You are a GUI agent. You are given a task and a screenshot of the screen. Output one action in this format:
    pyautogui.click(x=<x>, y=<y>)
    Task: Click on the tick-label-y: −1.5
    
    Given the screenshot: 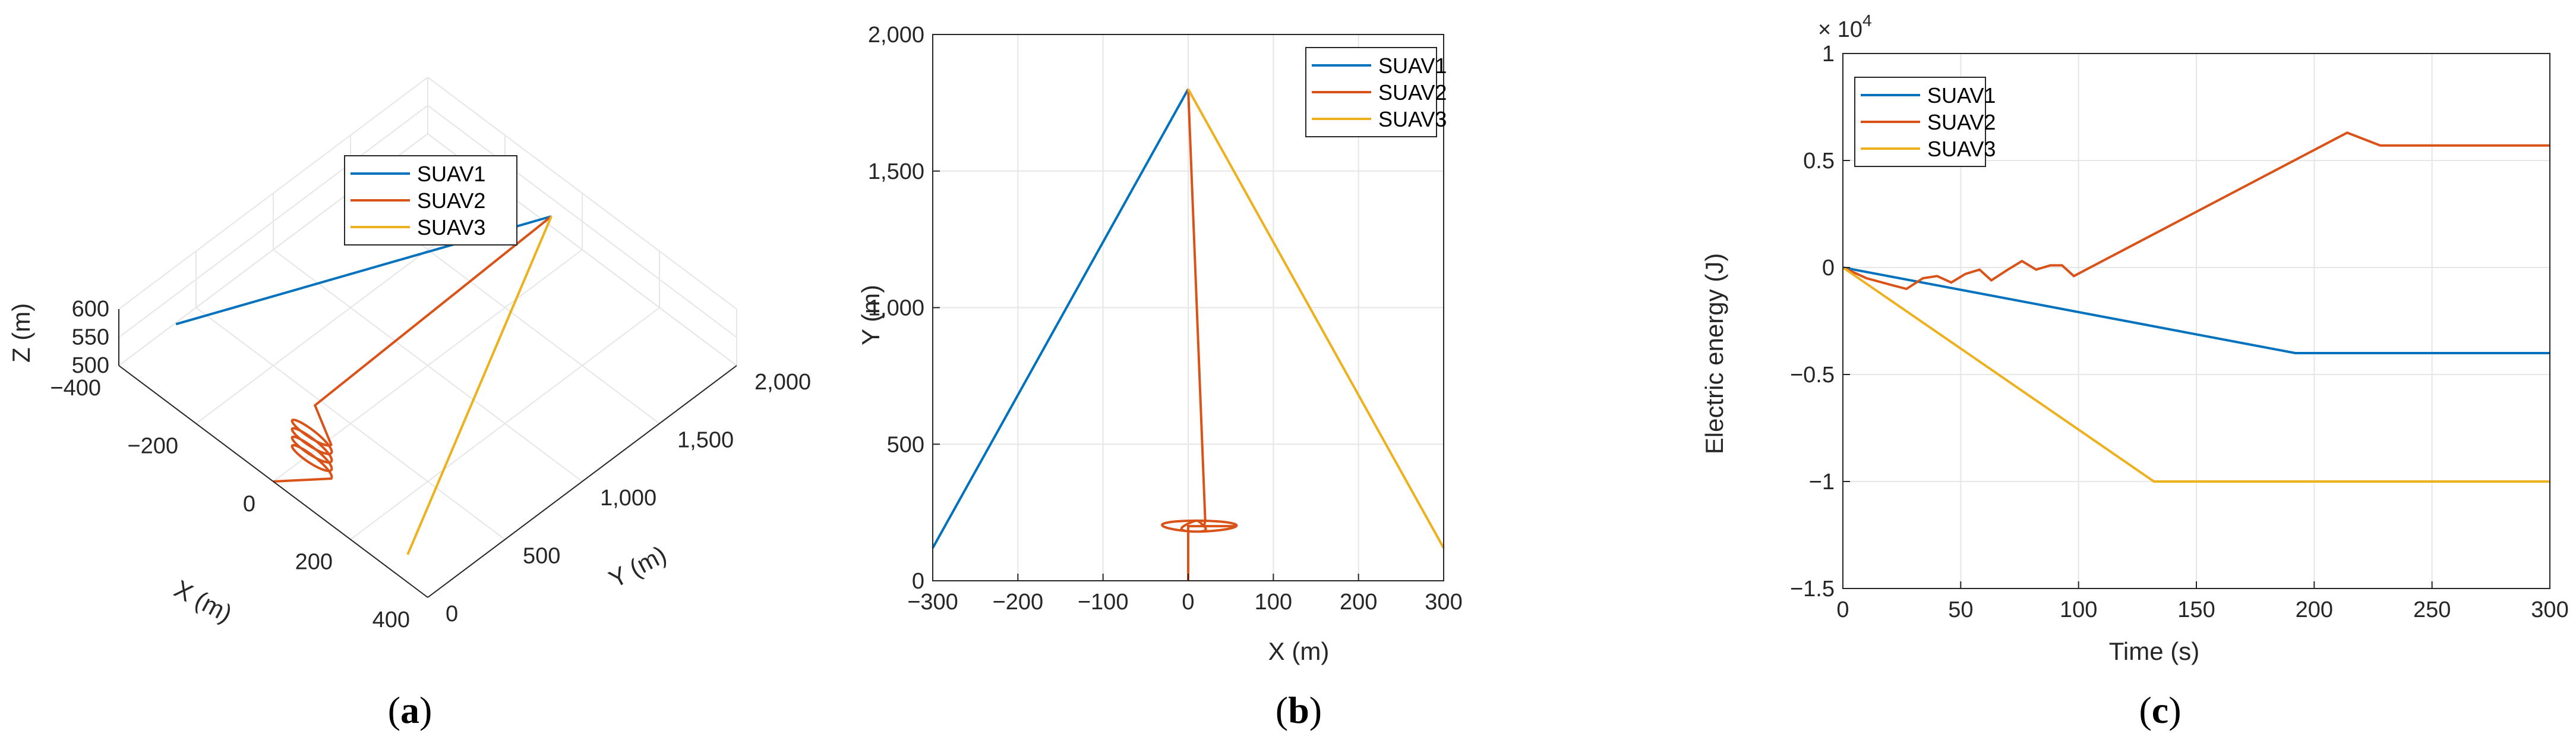 What is the action you would take?
    pyautogui.click(x=1812, y=589)
    